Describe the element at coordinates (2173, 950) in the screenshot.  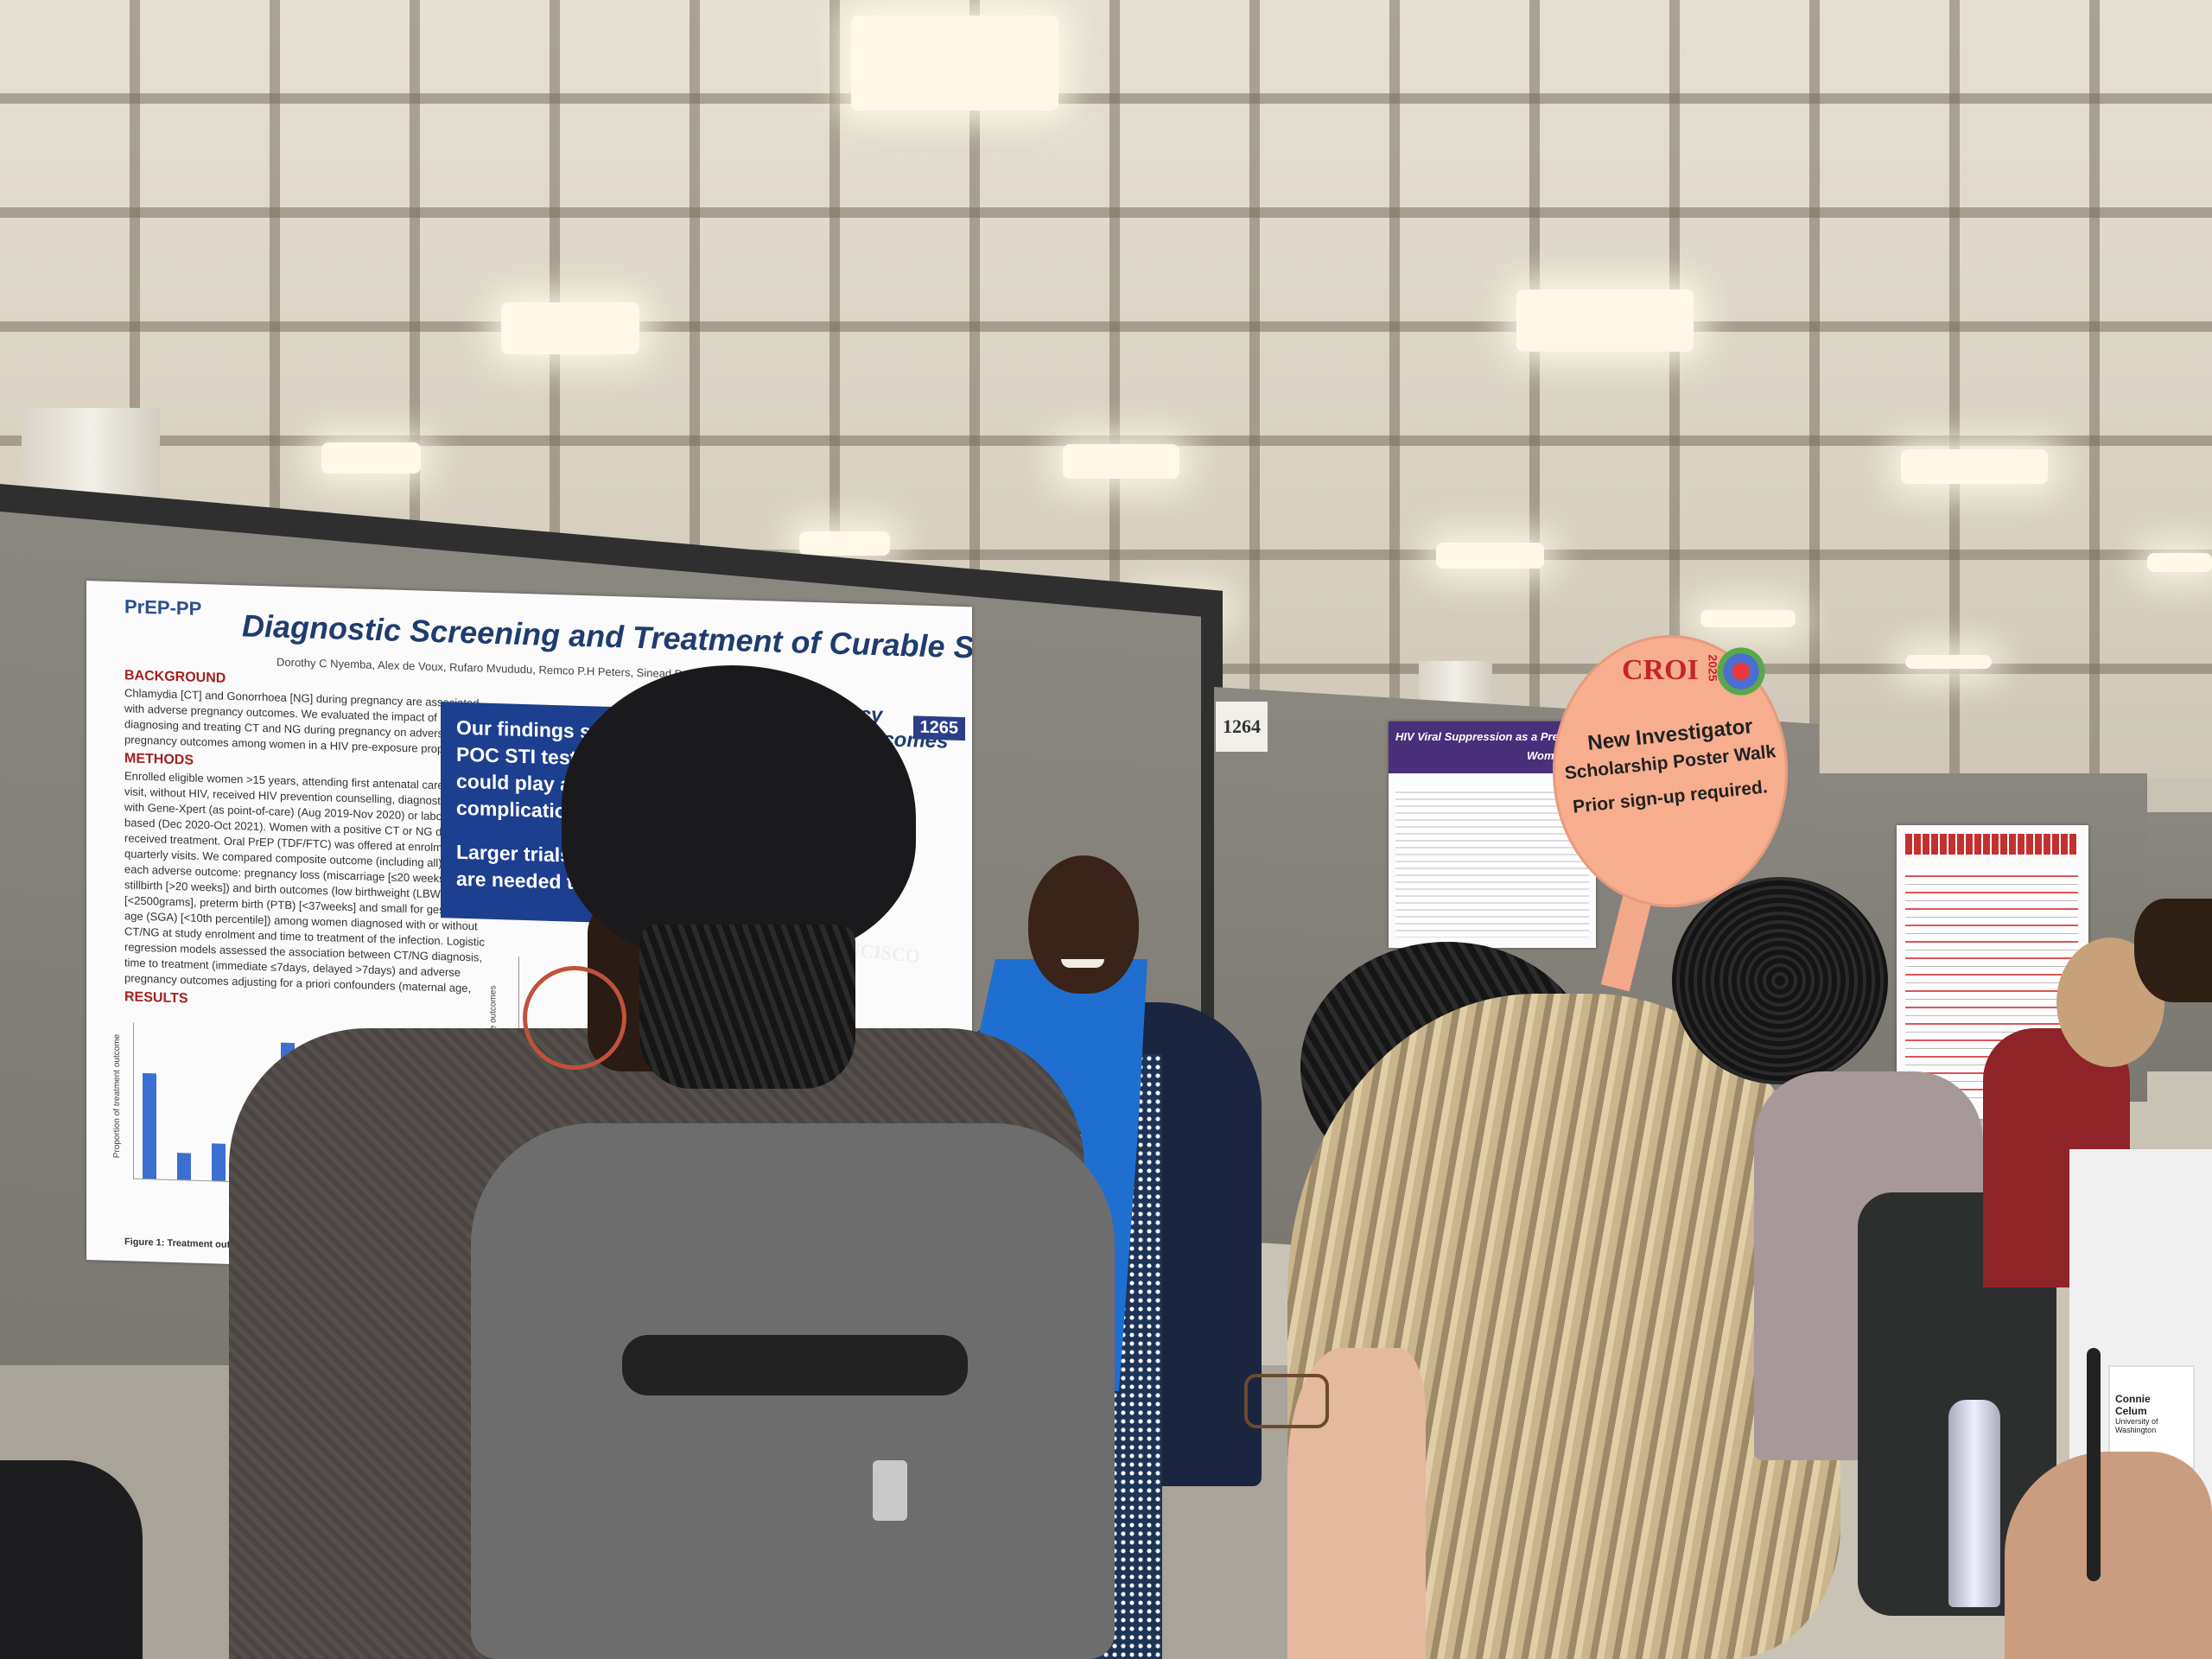
I see `attendee-beard` at that location.